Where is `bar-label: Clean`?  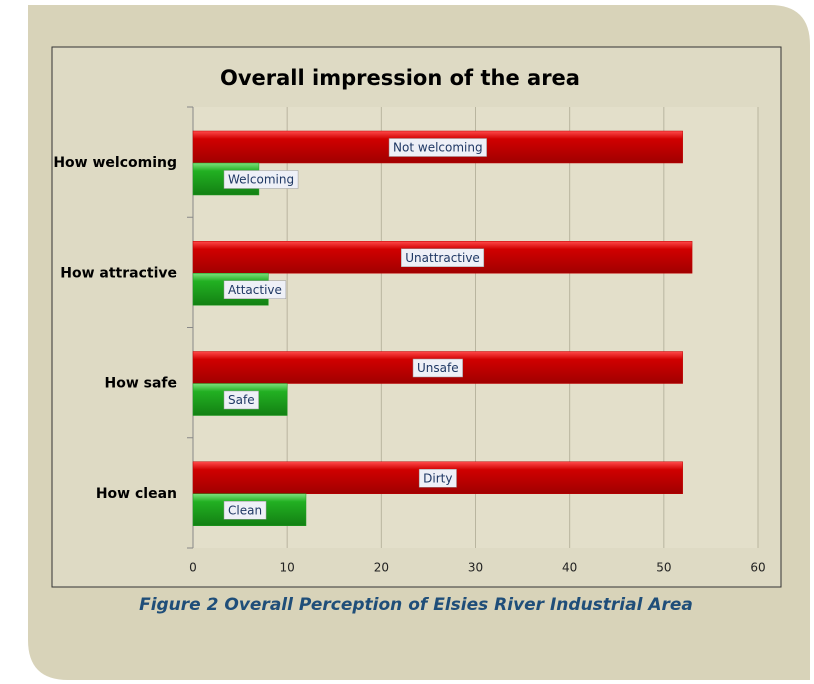
bar-label: Clean is located at coordinates (245, 510).